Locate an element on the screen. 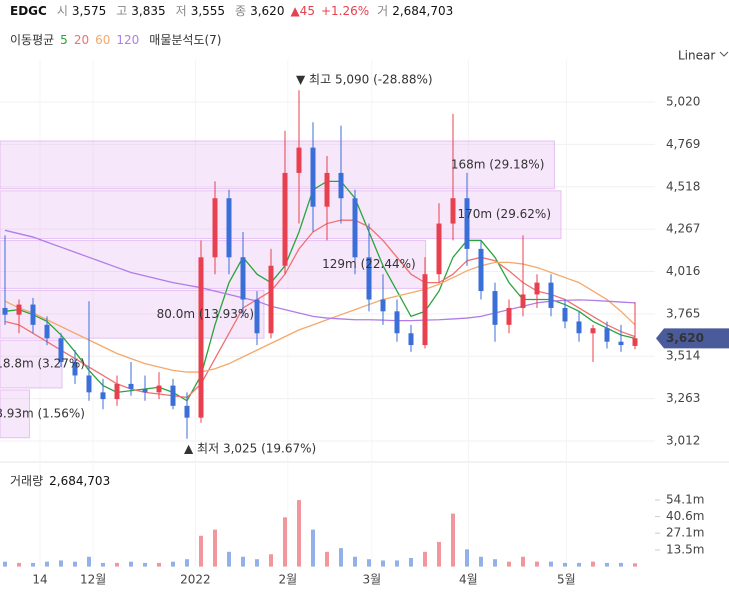 The height and width of the screenshot is (597, 729). last-price-label: 3,620 is located at coordinates (685, 338).